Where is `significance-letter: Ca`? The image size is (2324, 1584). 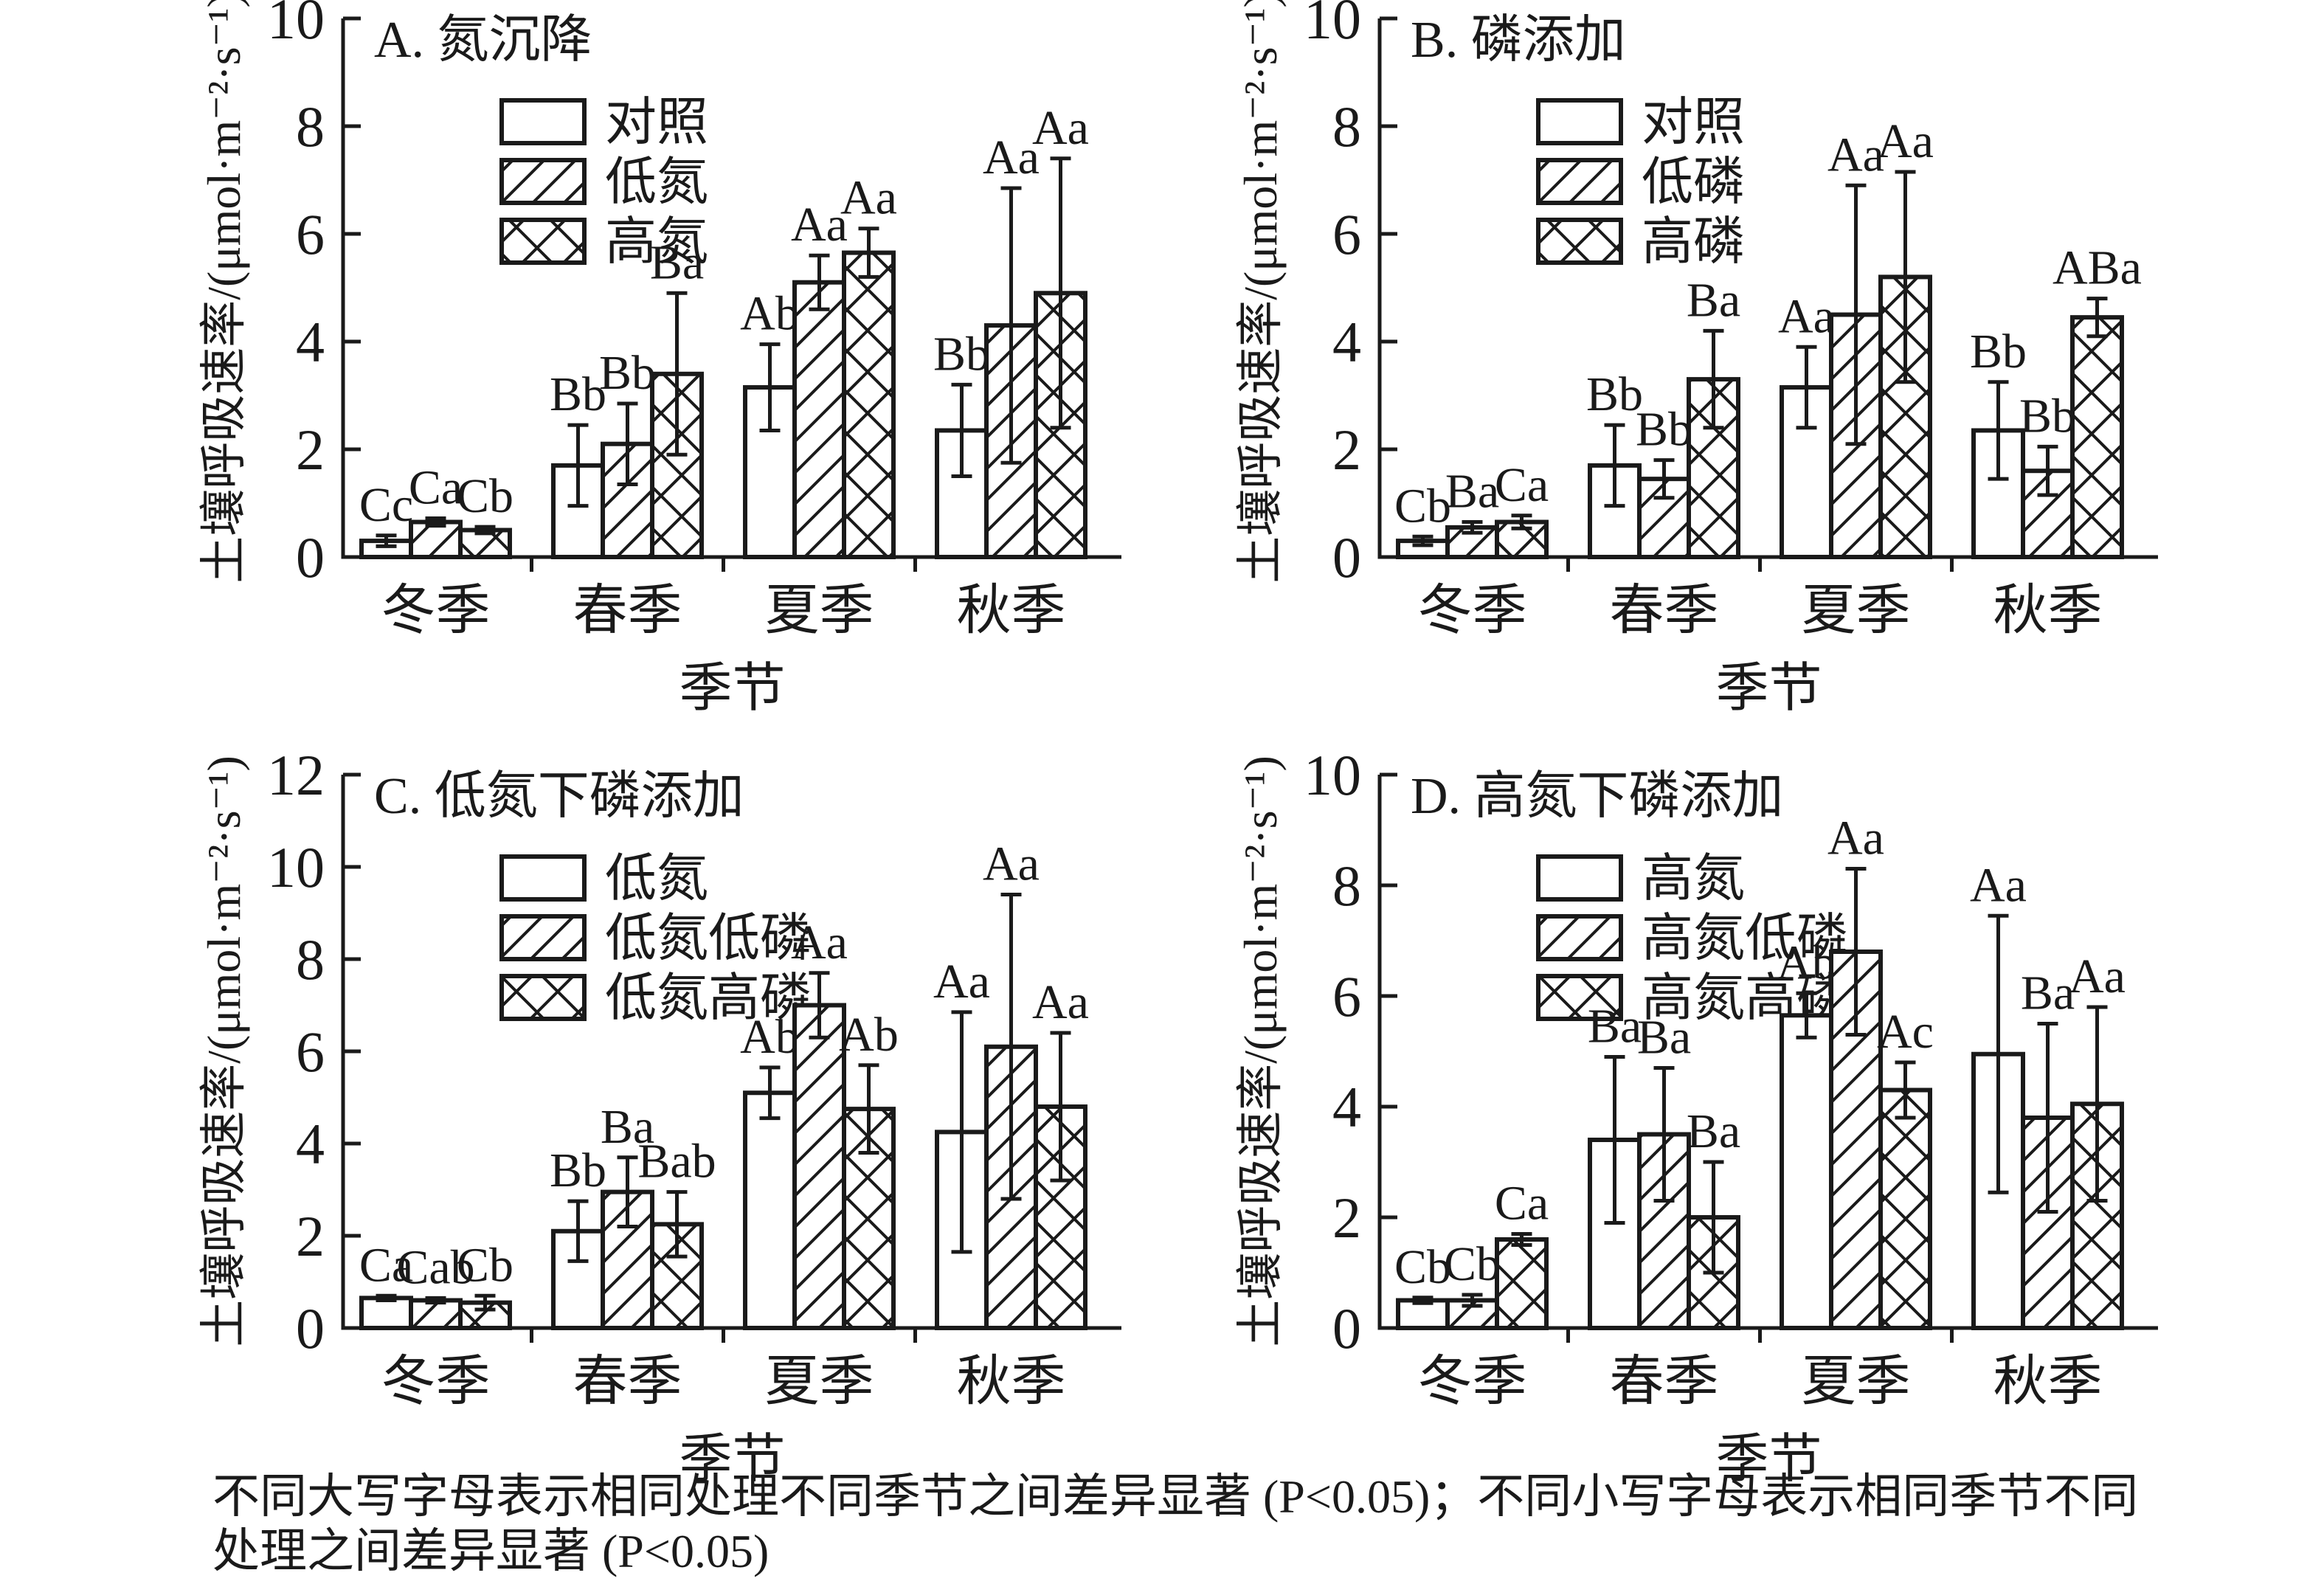
significance-letter: Ca is located at coordinates (386, 1265).